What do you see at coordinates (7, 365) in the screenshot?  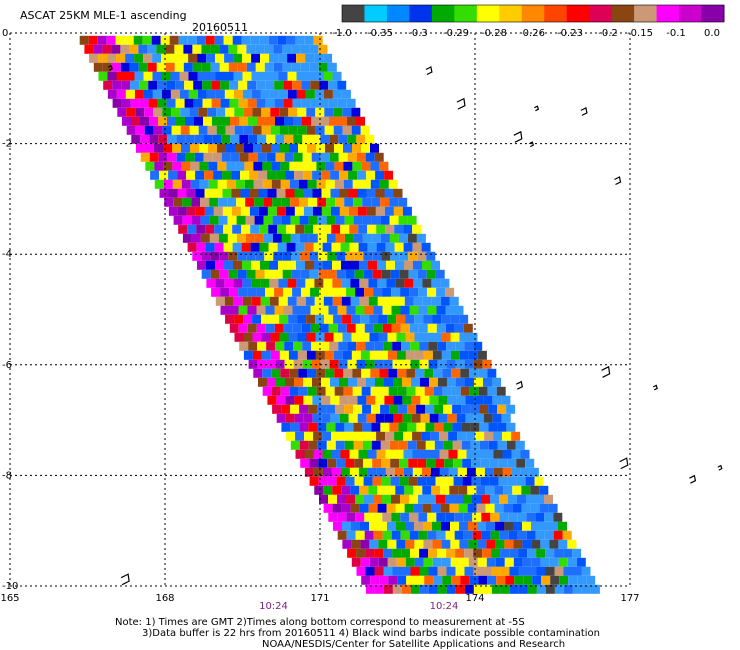 I see `y-tick-label: -6` at bounding box center [7, 365].